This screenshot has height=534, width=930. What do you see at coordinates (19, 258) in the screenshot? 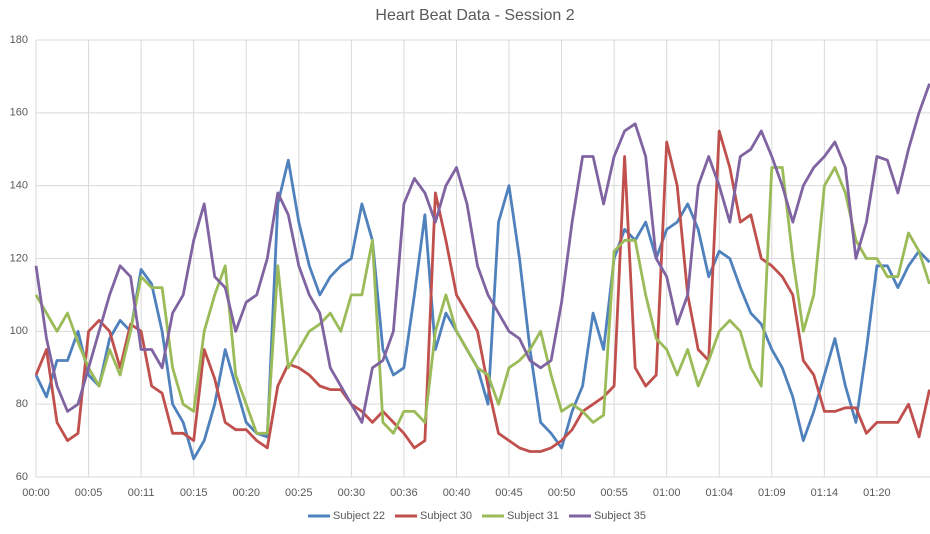
I see `y-tick-label: 120` at bounding box center [19, 258].